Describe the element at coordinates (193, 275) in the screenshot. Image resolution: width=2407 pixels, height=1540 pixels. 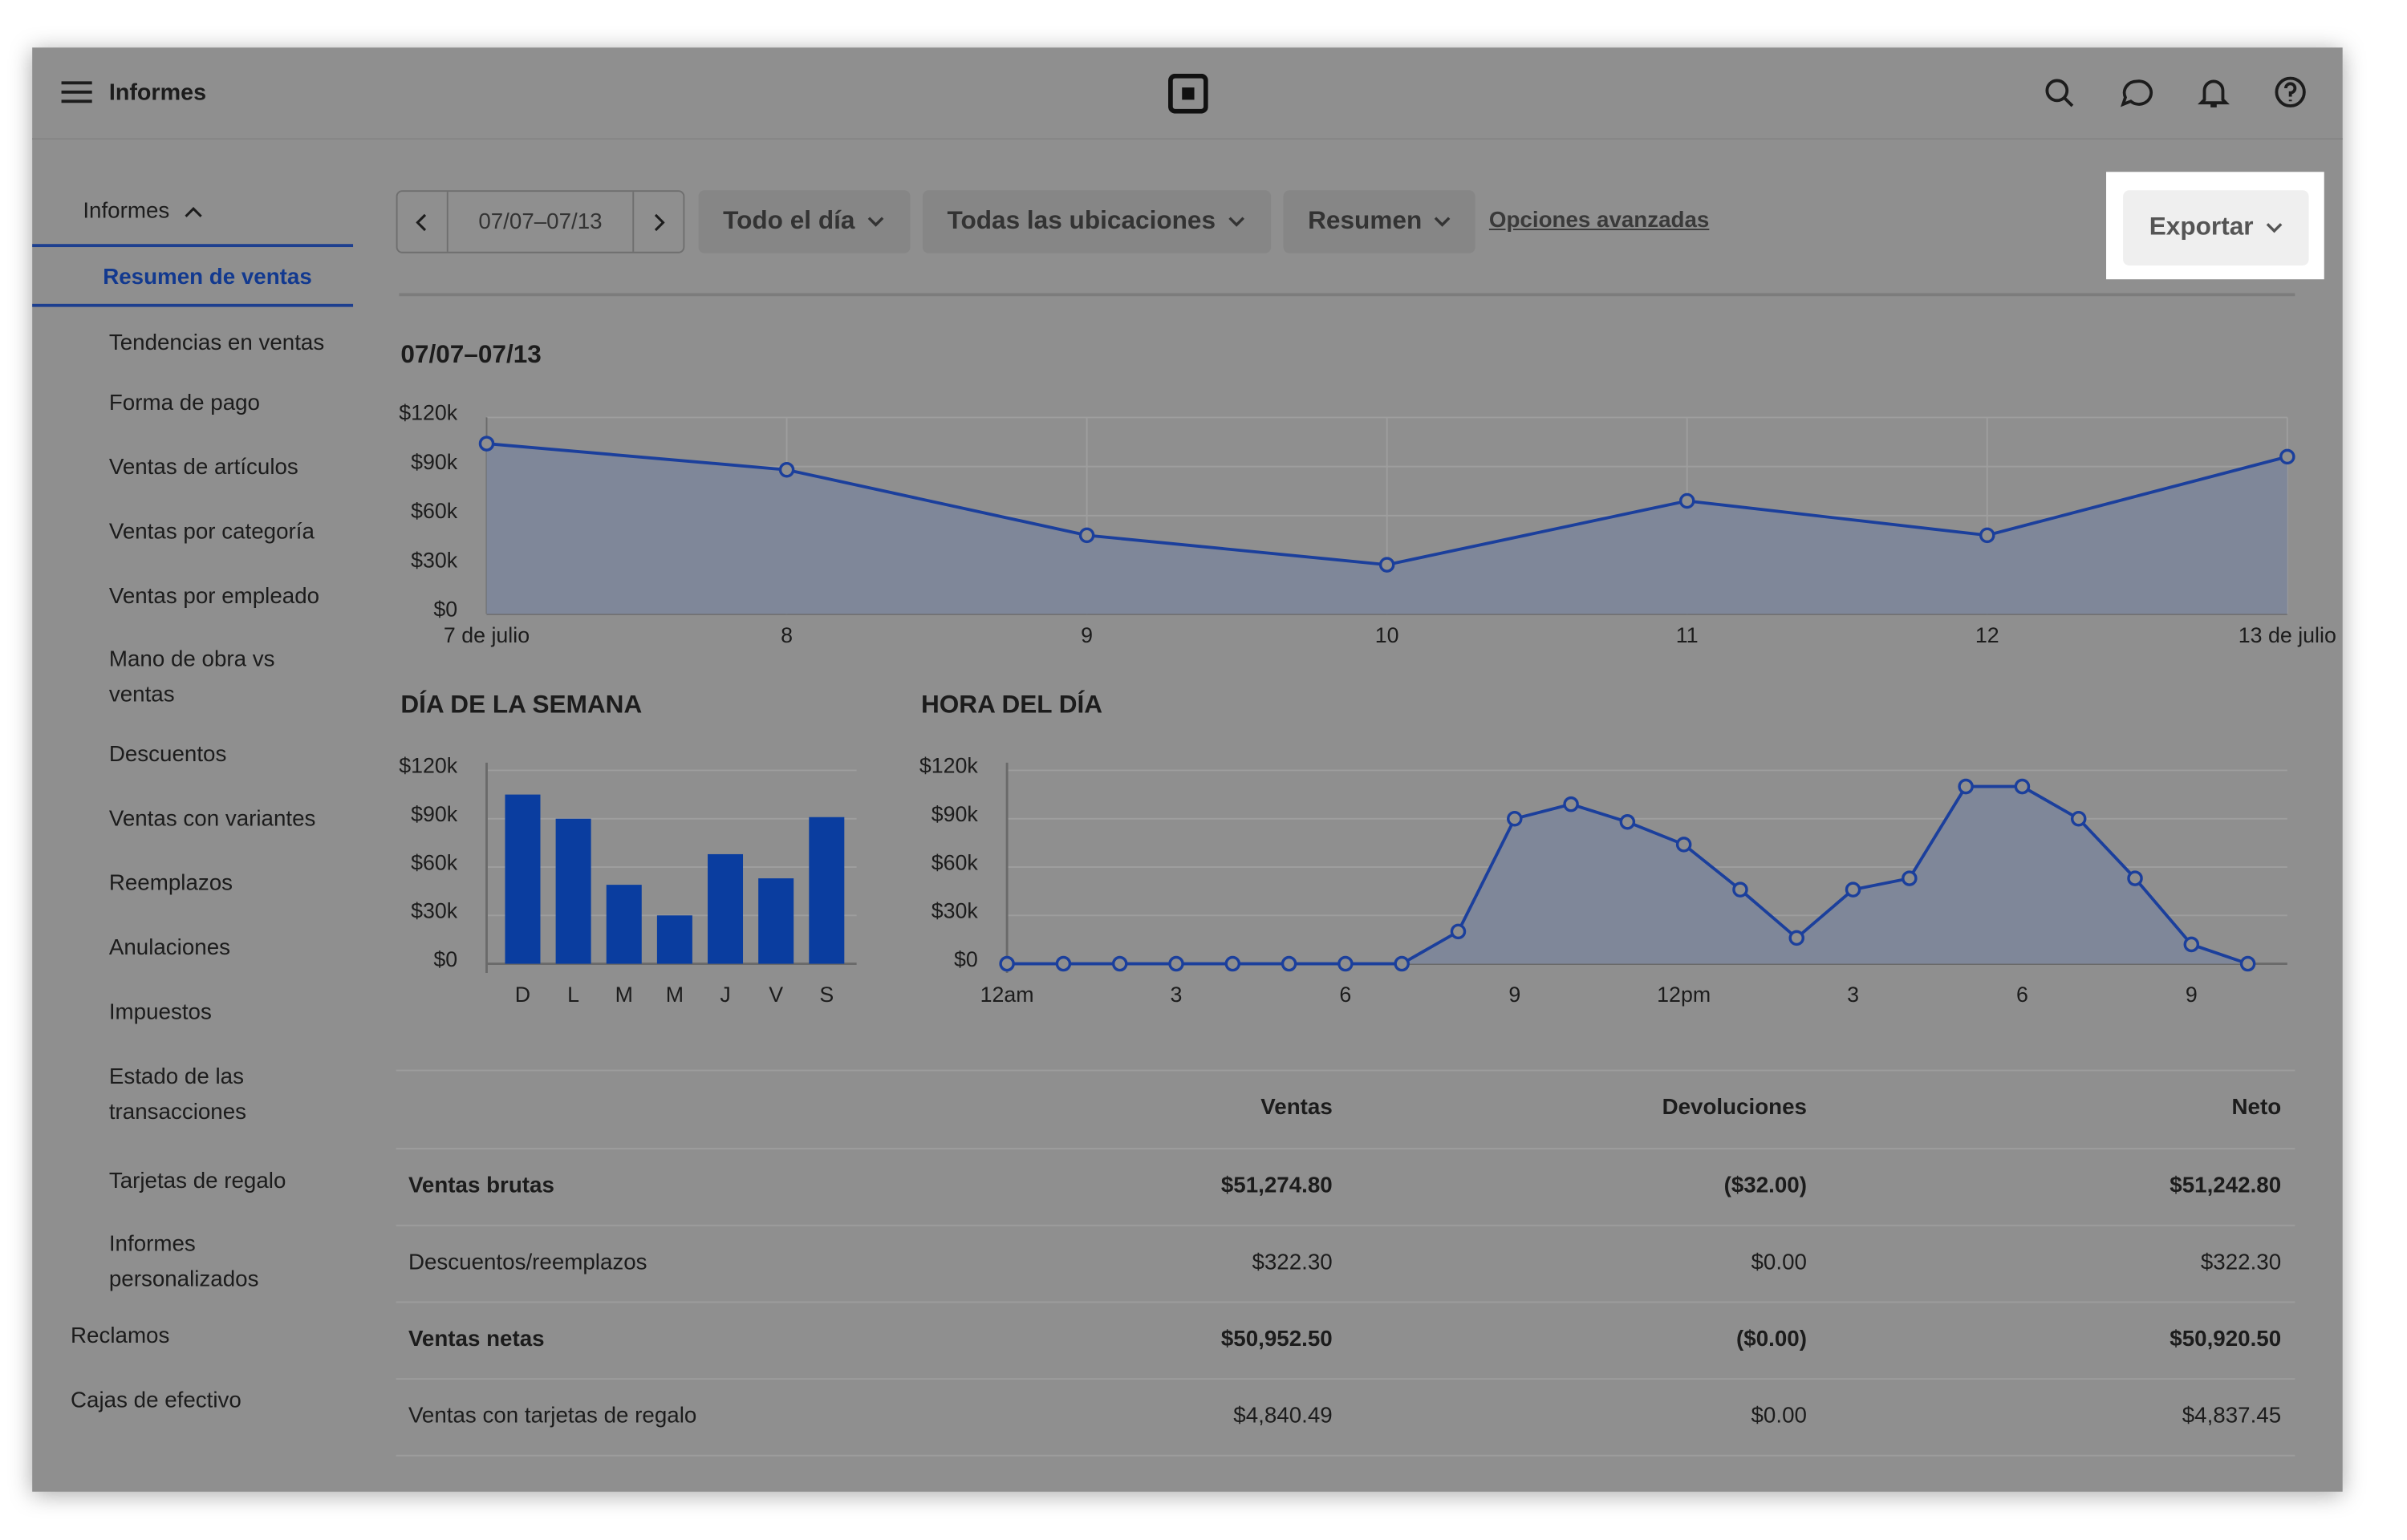
I see `active-item-box: Resumen de ventas` at that location.